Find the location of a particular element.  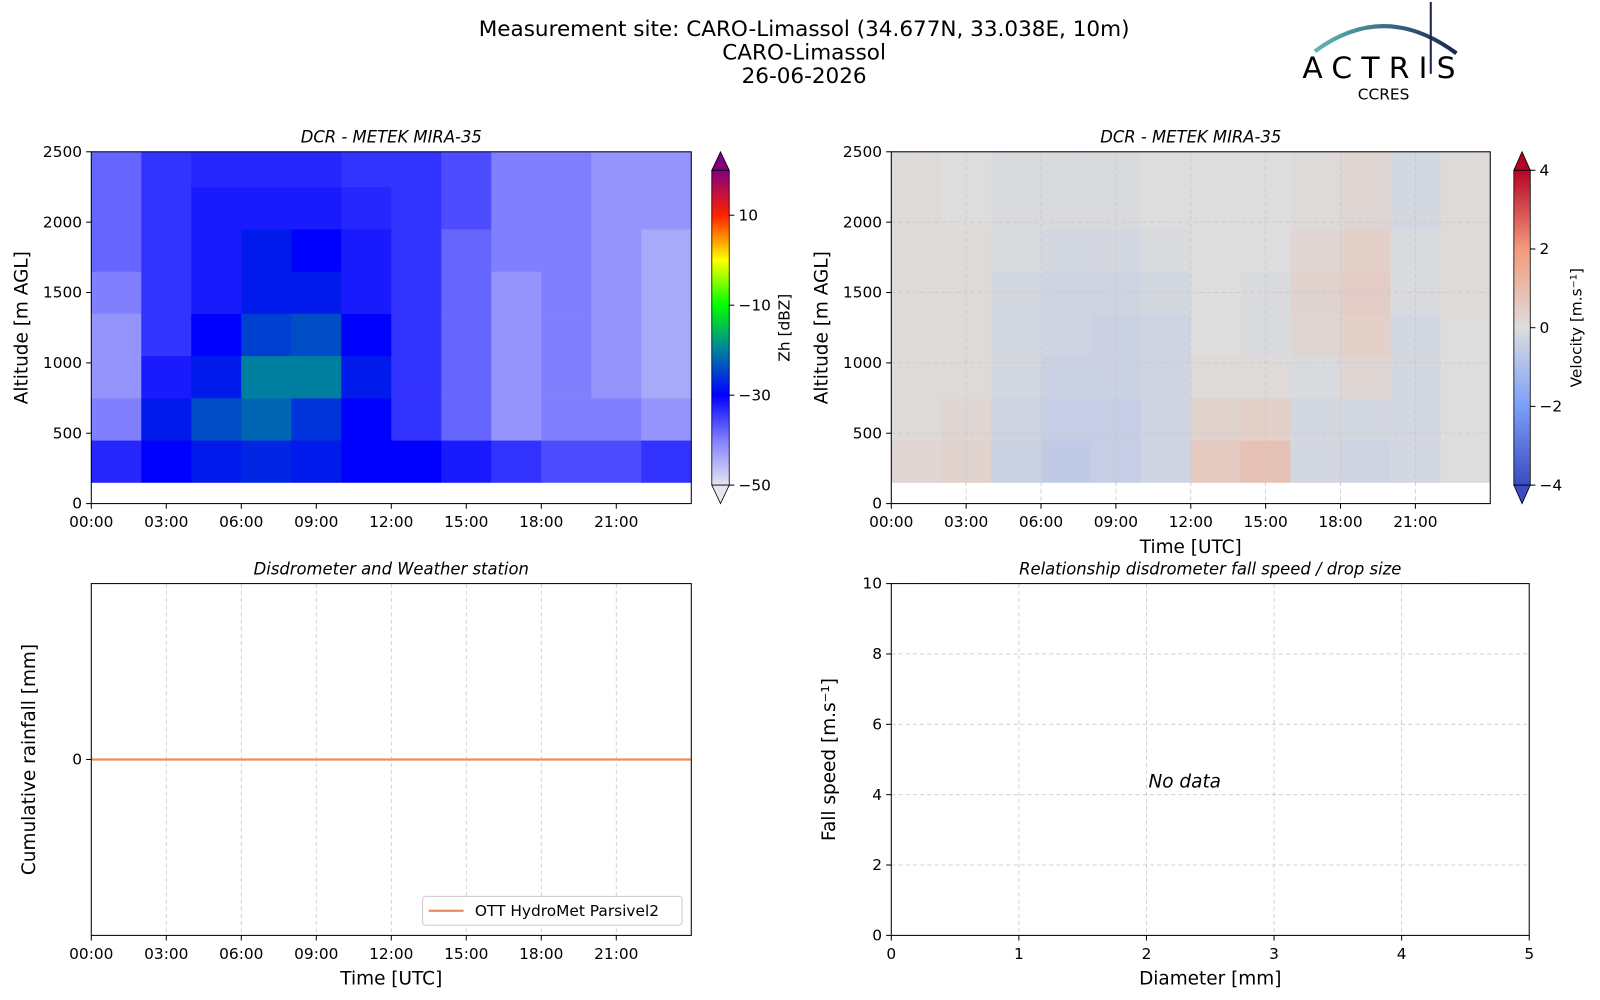

x-tick-label: 3 is located at coordinates (1274, 954).